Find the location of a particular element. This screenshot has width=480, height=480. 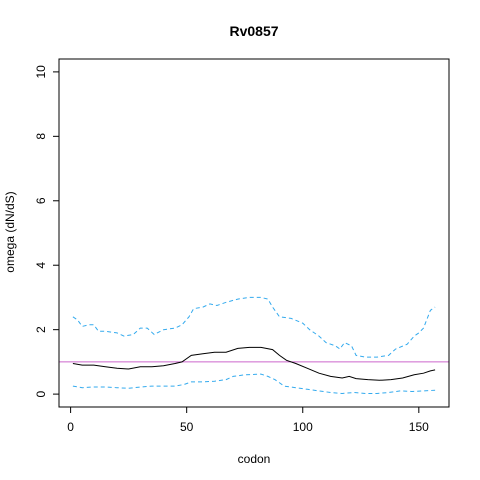

x-tick-label: 100 is located at coordinates (303, 427).